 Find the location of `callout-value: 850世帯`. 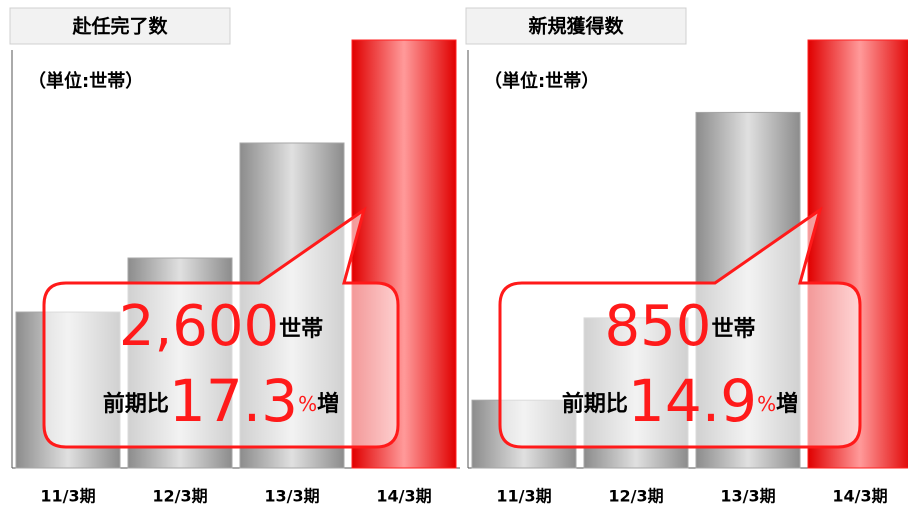

callout-value: 850世帯 is located at coordinates (680, 326).